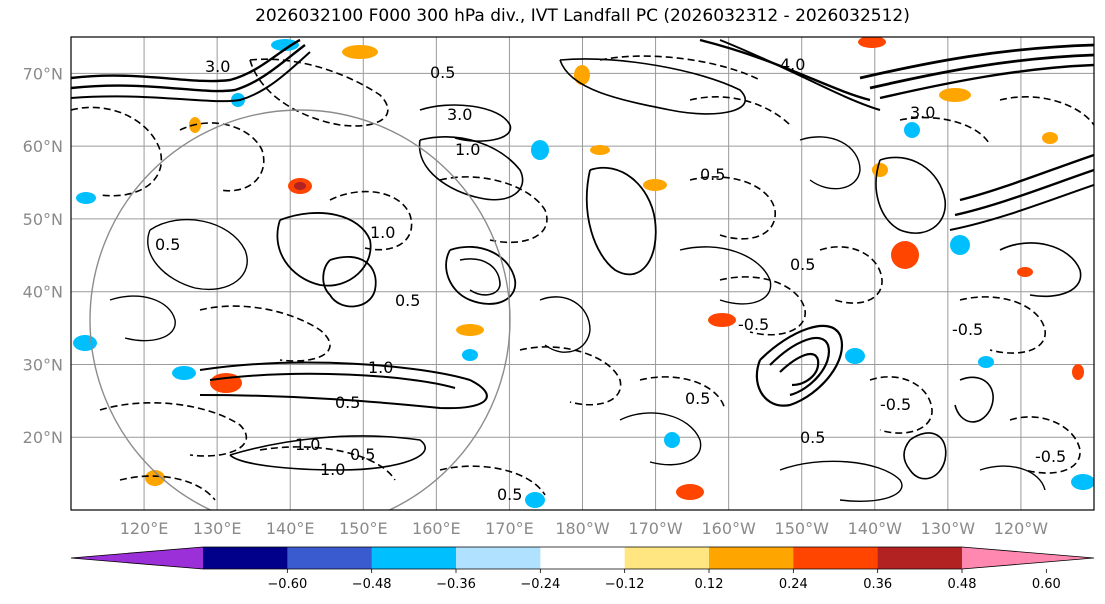 The height and width of the screenshot is (604, 1105). I want to click on colorbar-tick-label: 0.48, so click(962, 584).